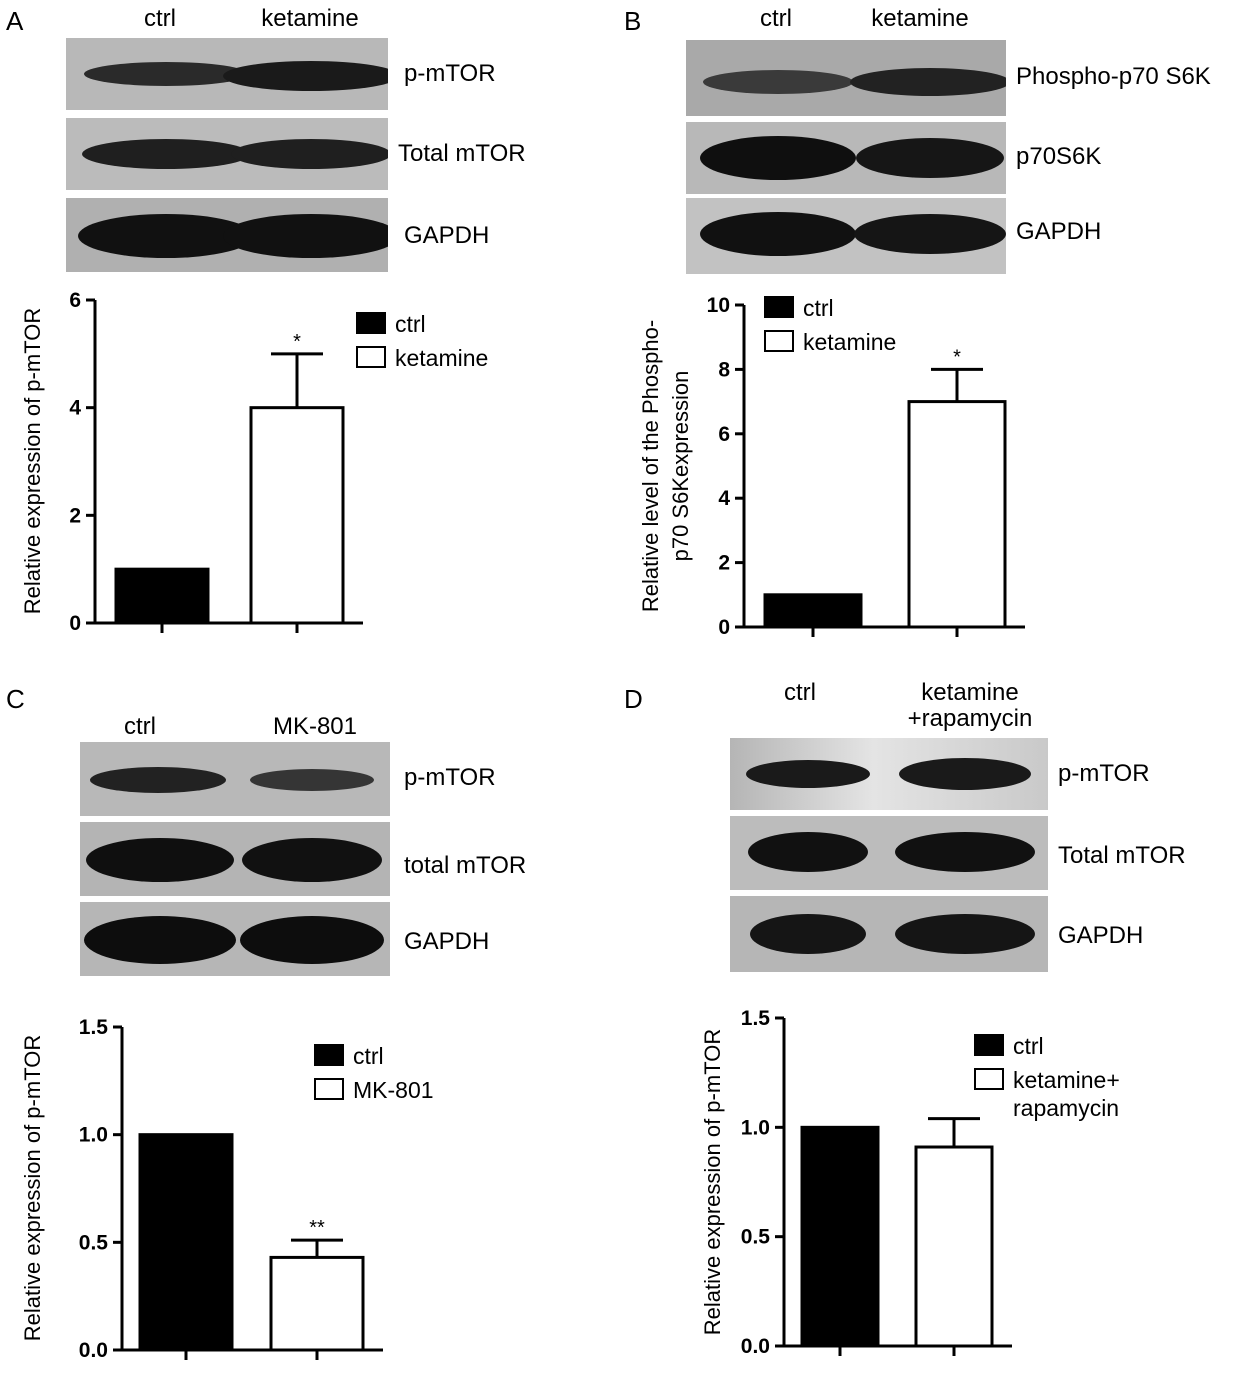  I want to click on panel-letter: A, so click(15, 21).